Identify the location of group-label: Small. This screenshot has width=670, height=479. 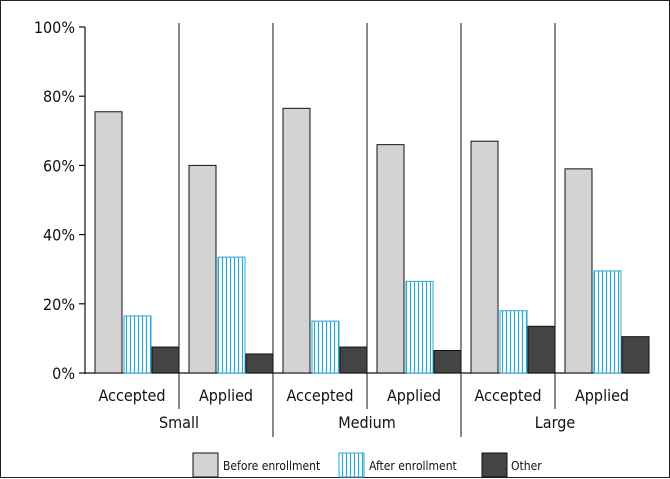
(179, 422).